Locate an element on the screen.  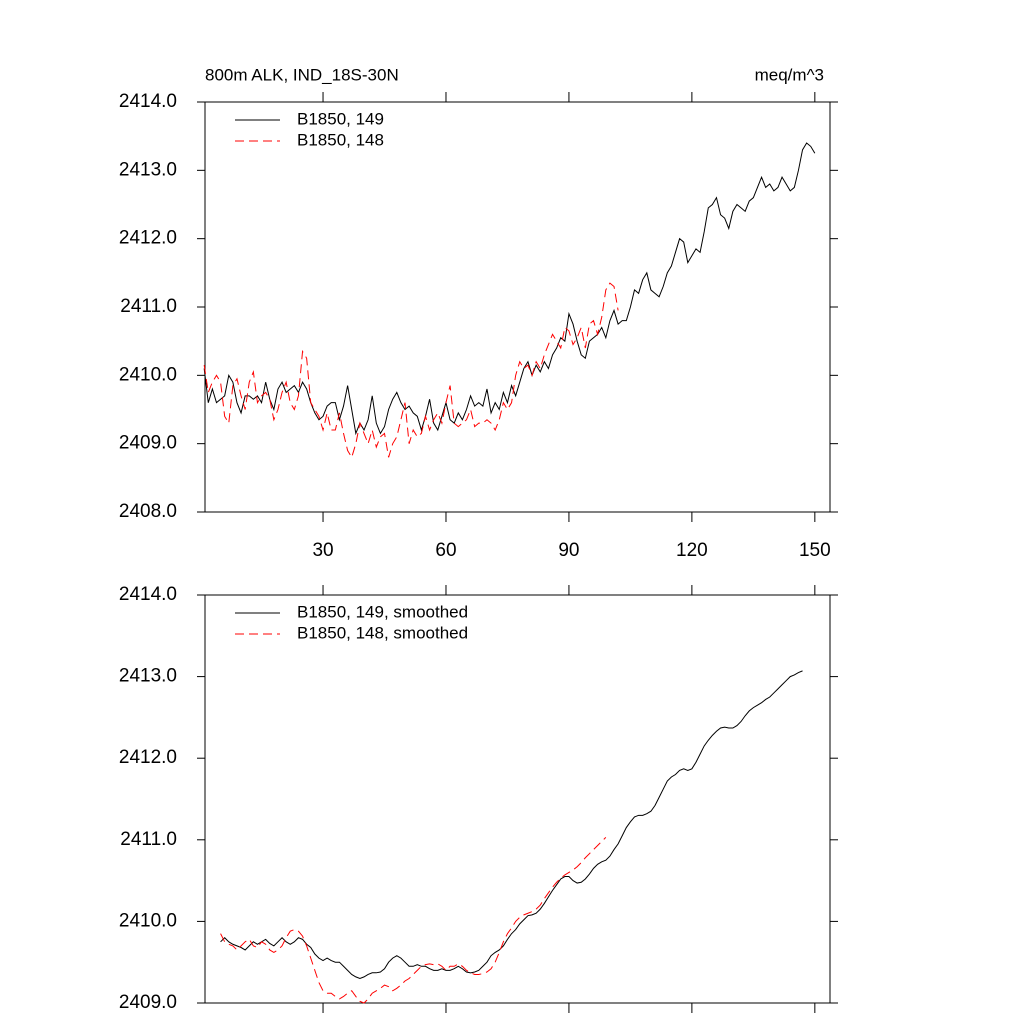
x-tick-label: 120 is located at coordinates (692, 550).